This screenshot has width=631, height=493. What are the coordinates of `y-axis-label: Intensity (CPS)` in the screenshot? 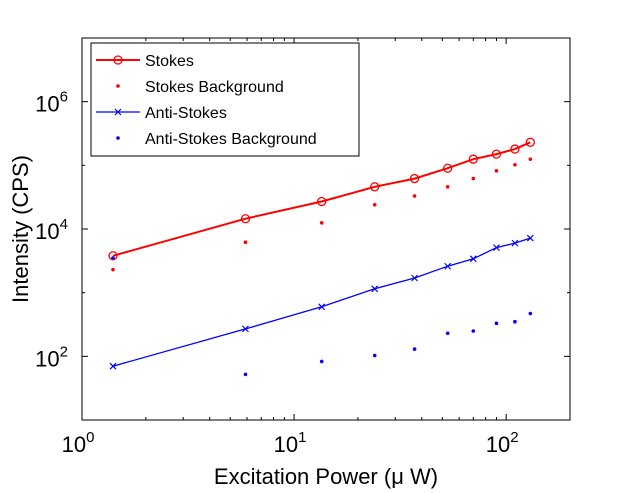 It's located at (20, 229).